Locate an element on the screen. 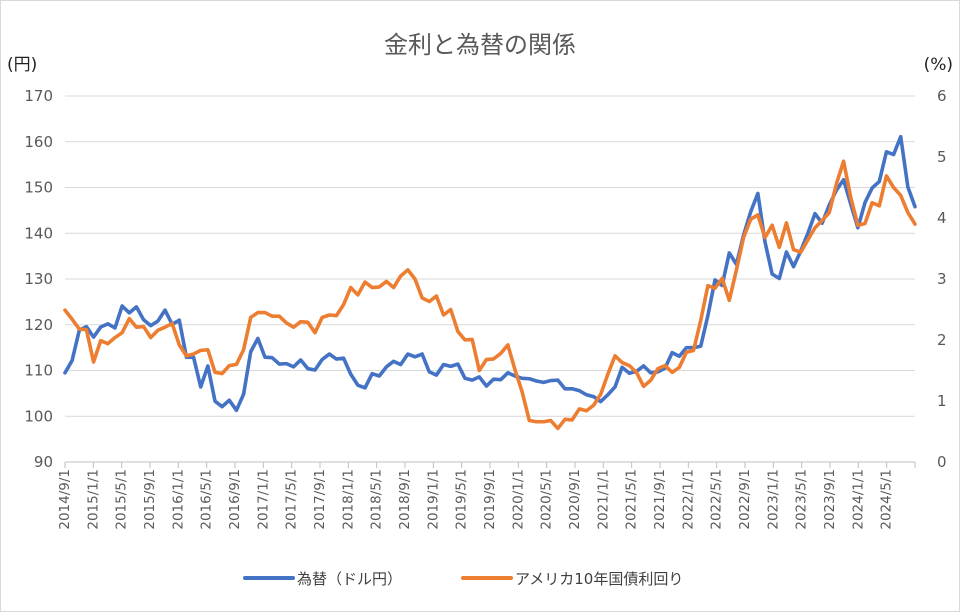  x-tick-label: 2021/5/1 is located at coordinates (632, 499).